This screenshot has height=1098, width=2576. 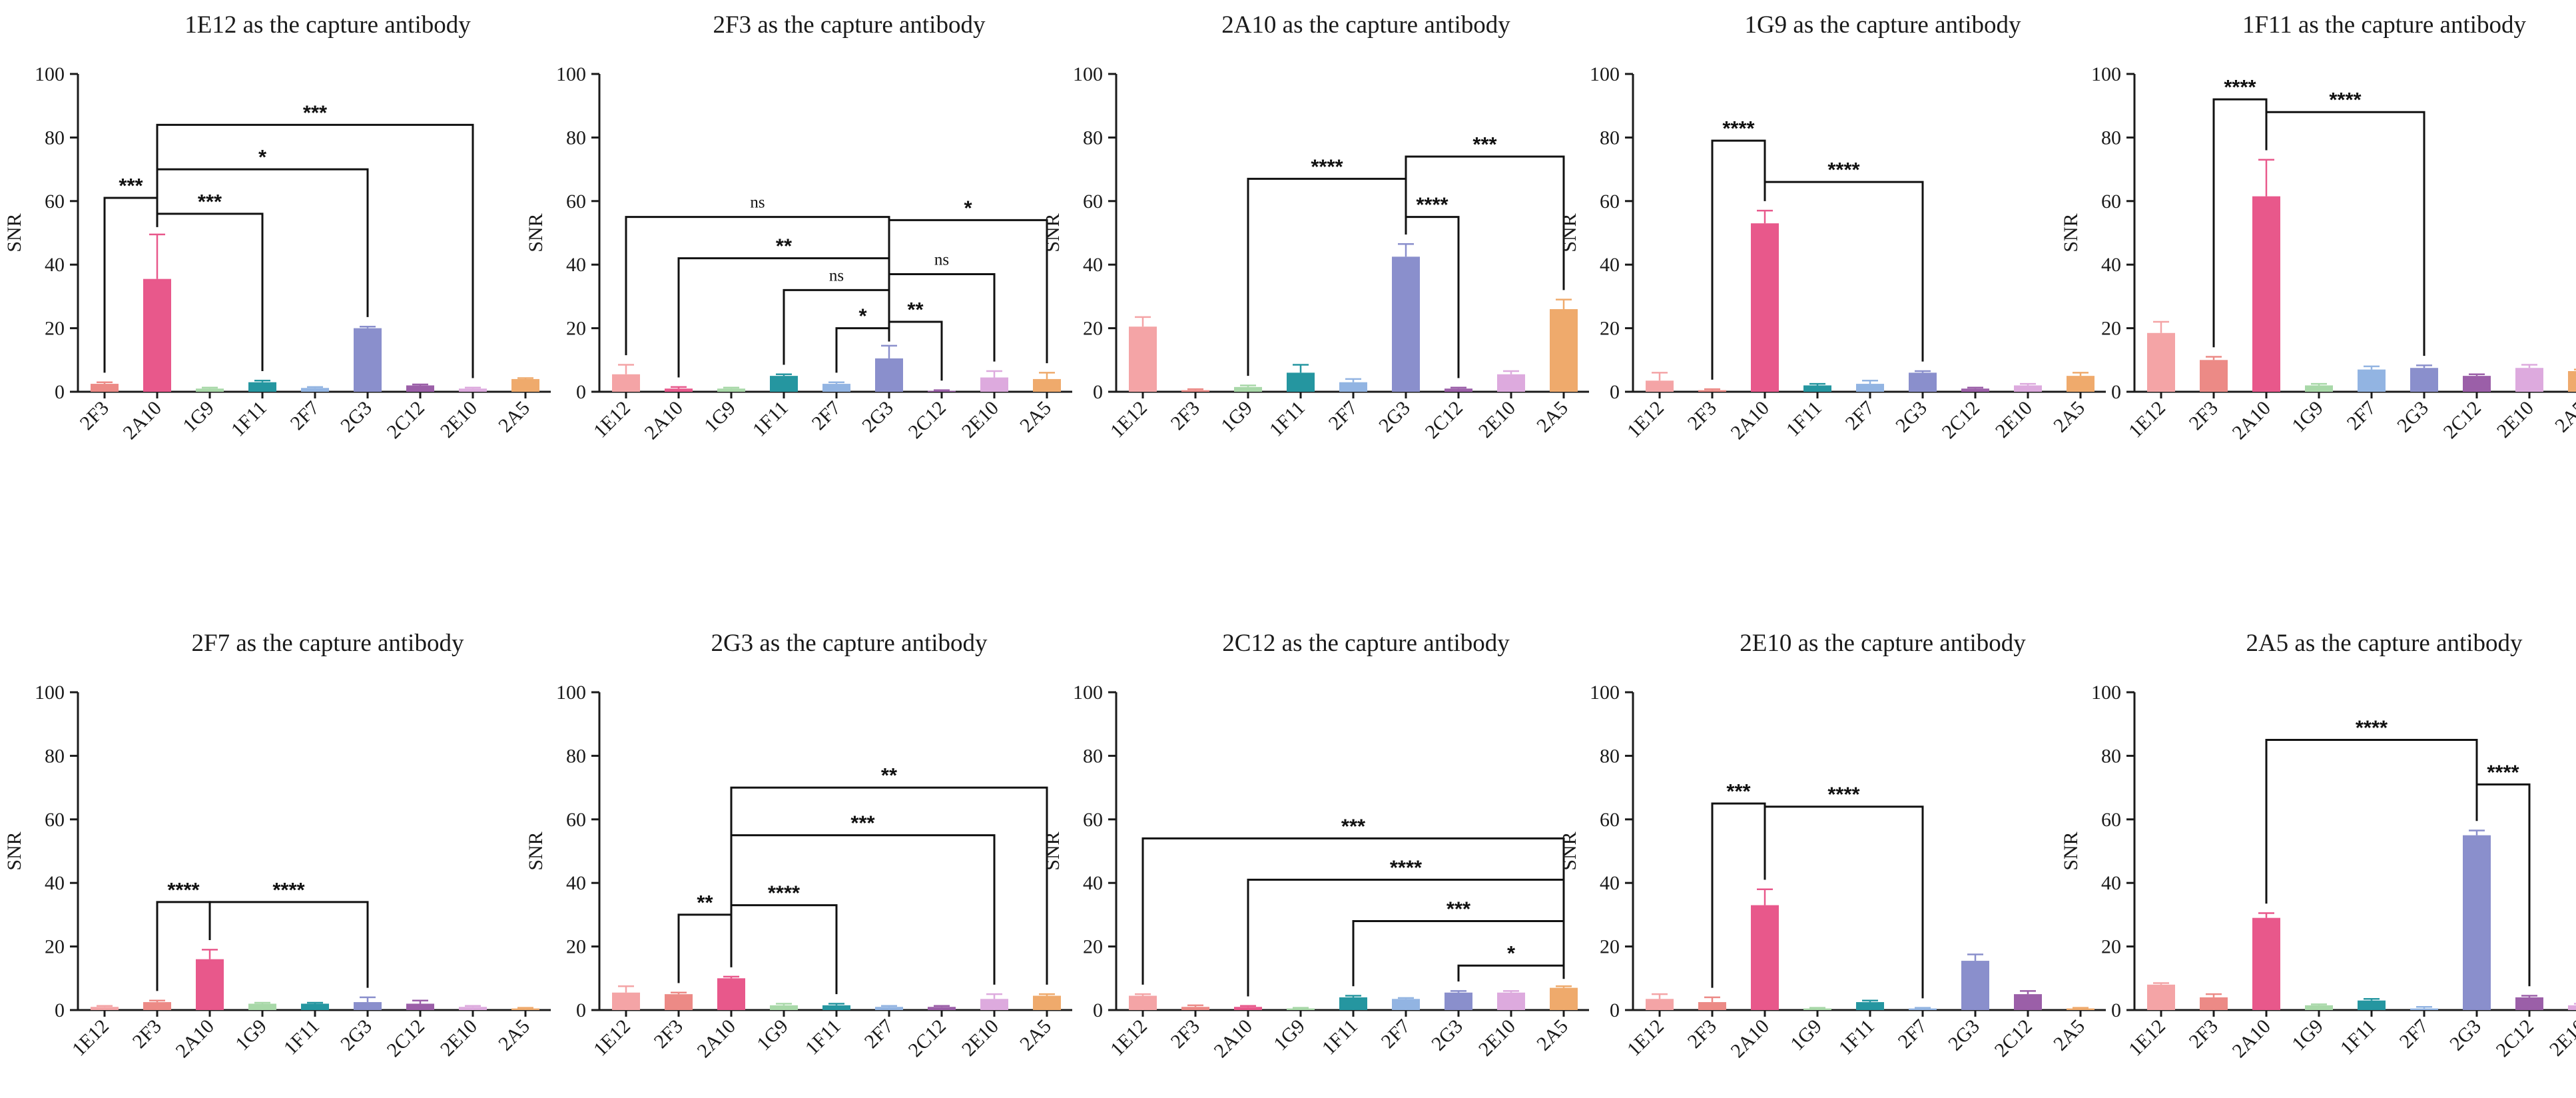 I want to click on chart-title: 2E10 as the capture antibody, so click(x=1883, y=643).